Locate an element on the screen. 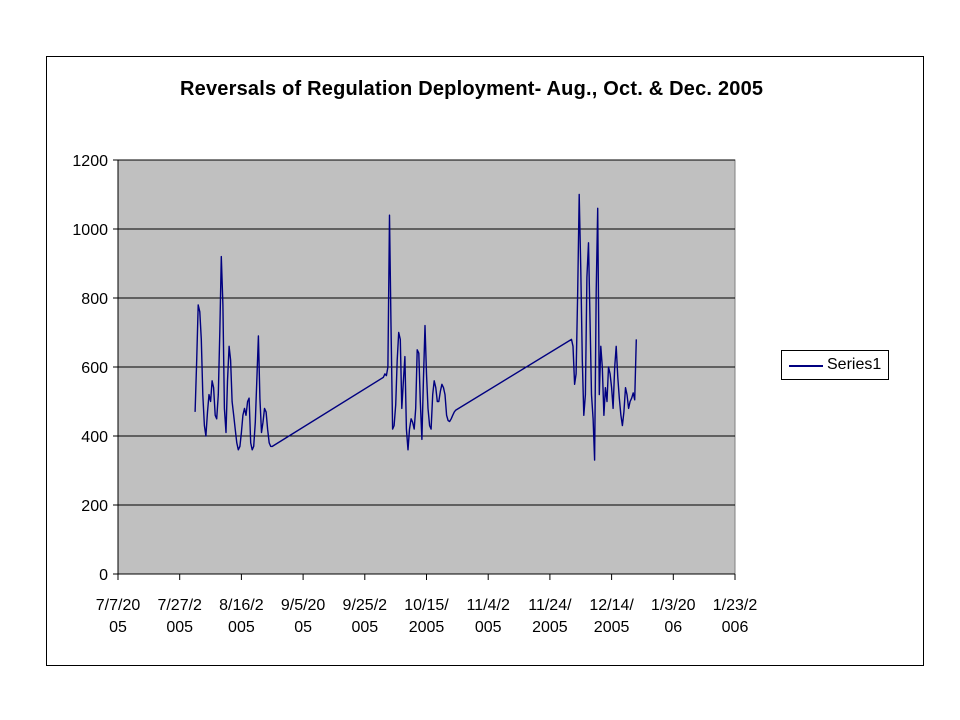 The height and width of the screenshot is (720, 960). x-tick-label: 12/14/2005 is located at coordinates (611, 616).